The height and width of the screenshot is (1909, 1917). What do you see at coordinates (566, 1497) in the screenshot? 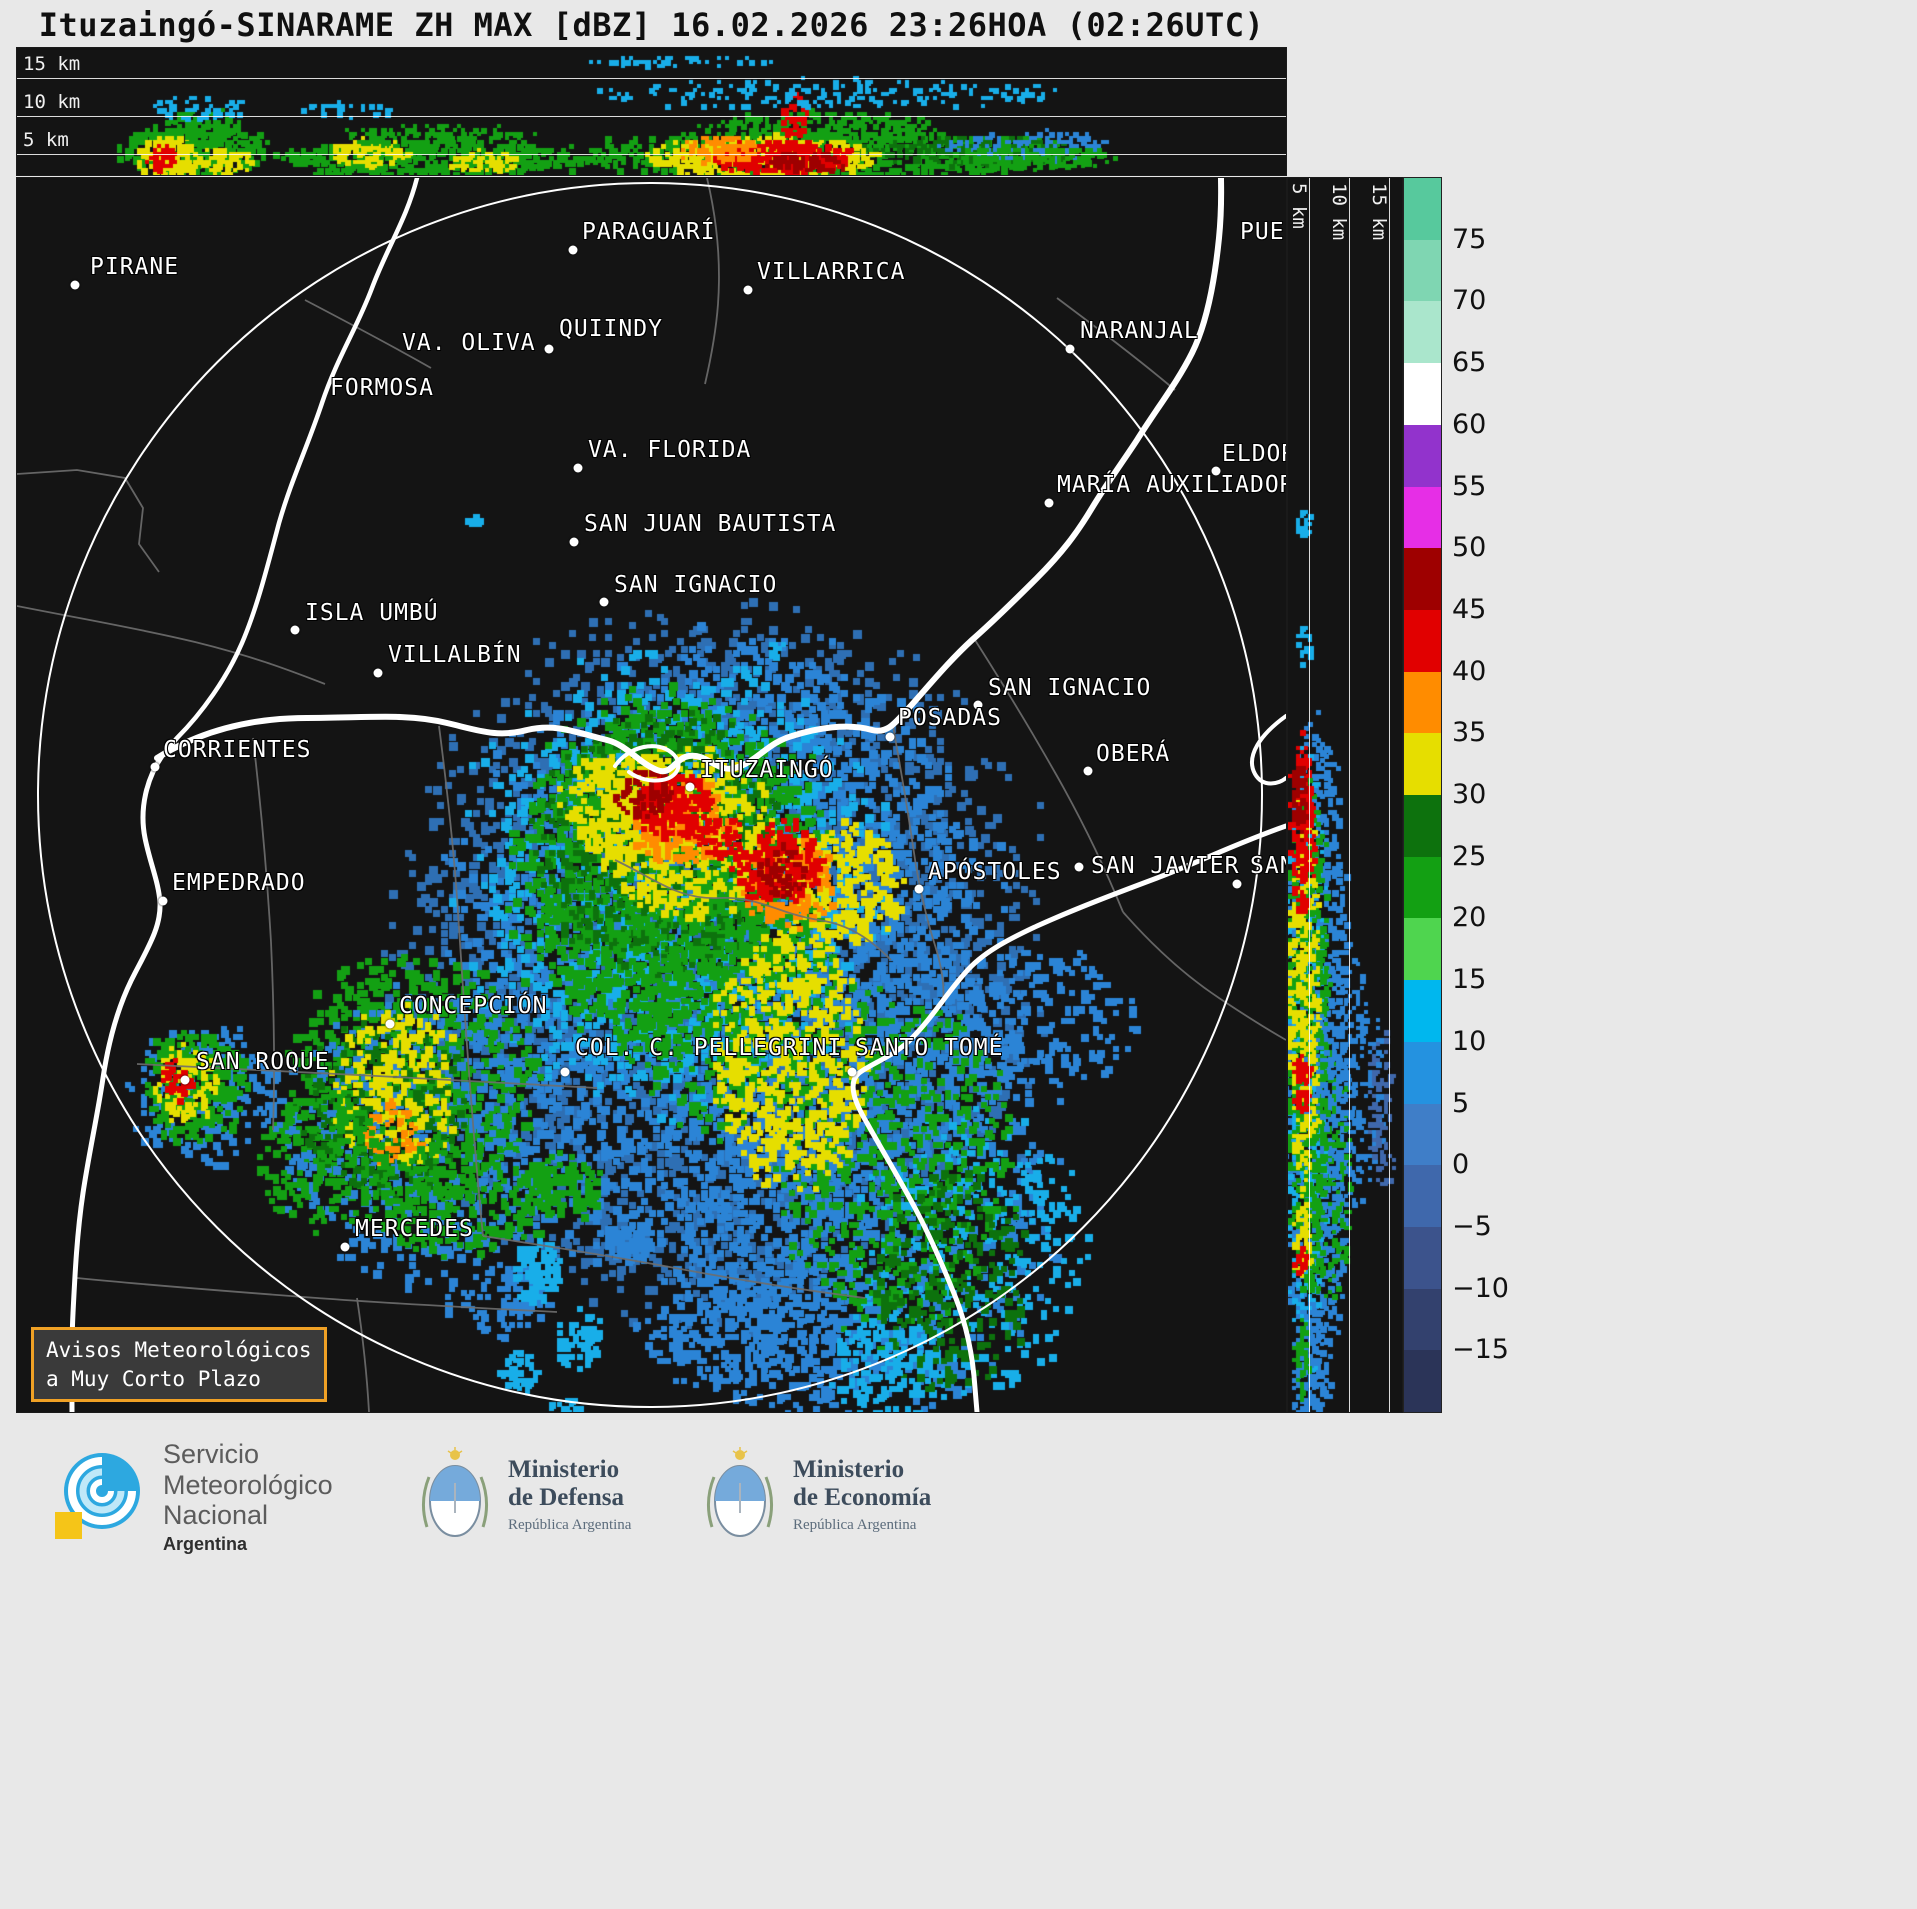
I see `defensa-line2: de Defensa` at bounding box center [566, 1497].